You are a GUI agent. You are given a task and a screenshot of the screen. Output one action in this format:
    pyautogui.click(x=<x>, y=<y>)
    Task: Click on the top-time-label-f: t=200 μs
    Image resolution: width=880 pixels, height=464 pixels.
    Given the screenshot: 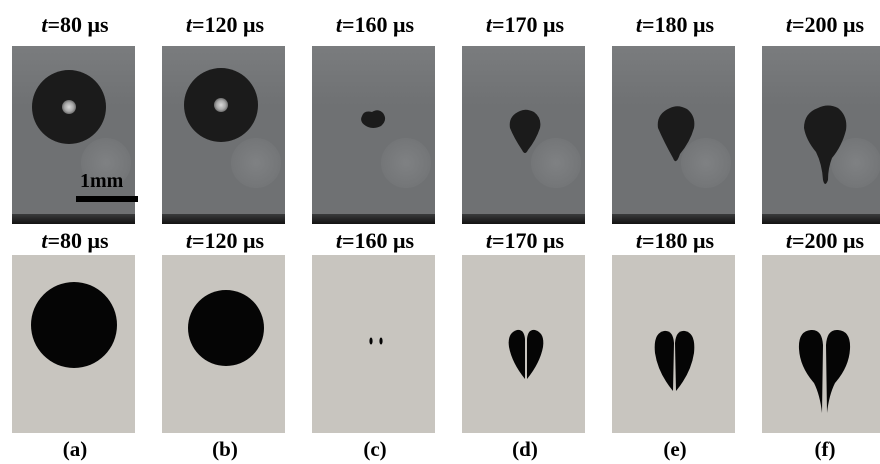 What is the action you would take?
    pyautogui.click(x=815, y=25)
    